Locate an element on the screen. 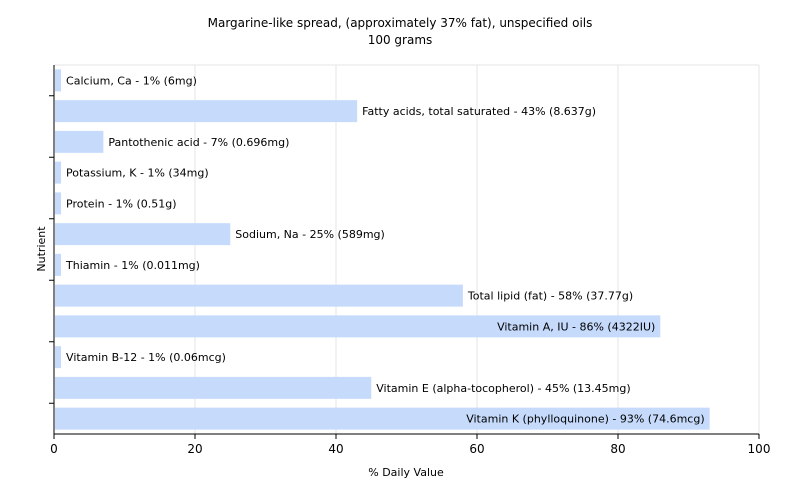 The width and height of the screenshot is (800, 500). x-tick-label: 20 is located at coordinates (194, 449).